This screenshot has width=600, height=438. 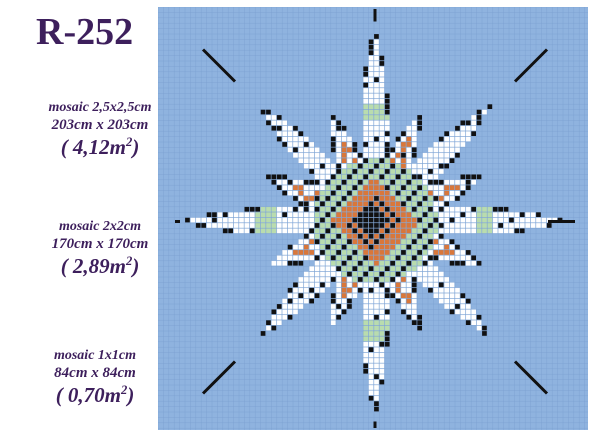 I want to click on product-code: R-252, so click(x=85, y=32).